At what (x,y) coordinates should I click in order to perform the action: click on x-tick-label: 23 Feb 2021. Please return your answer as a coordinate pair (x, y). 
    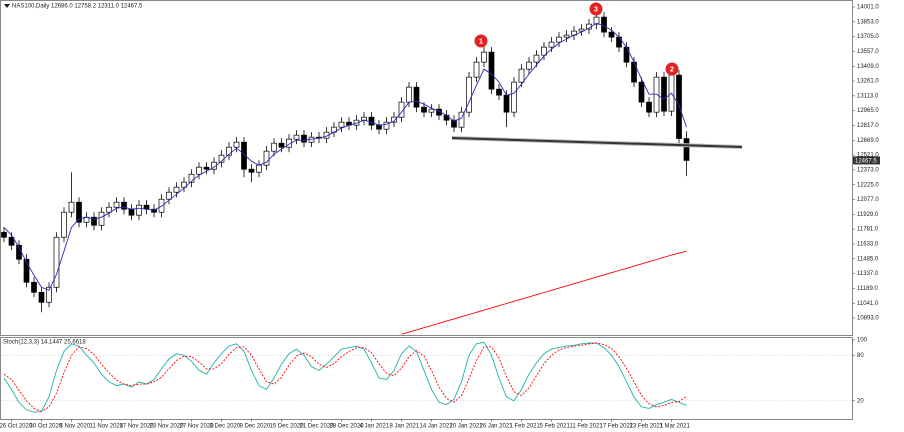
    Looking at the image, I should click on (647, 427).